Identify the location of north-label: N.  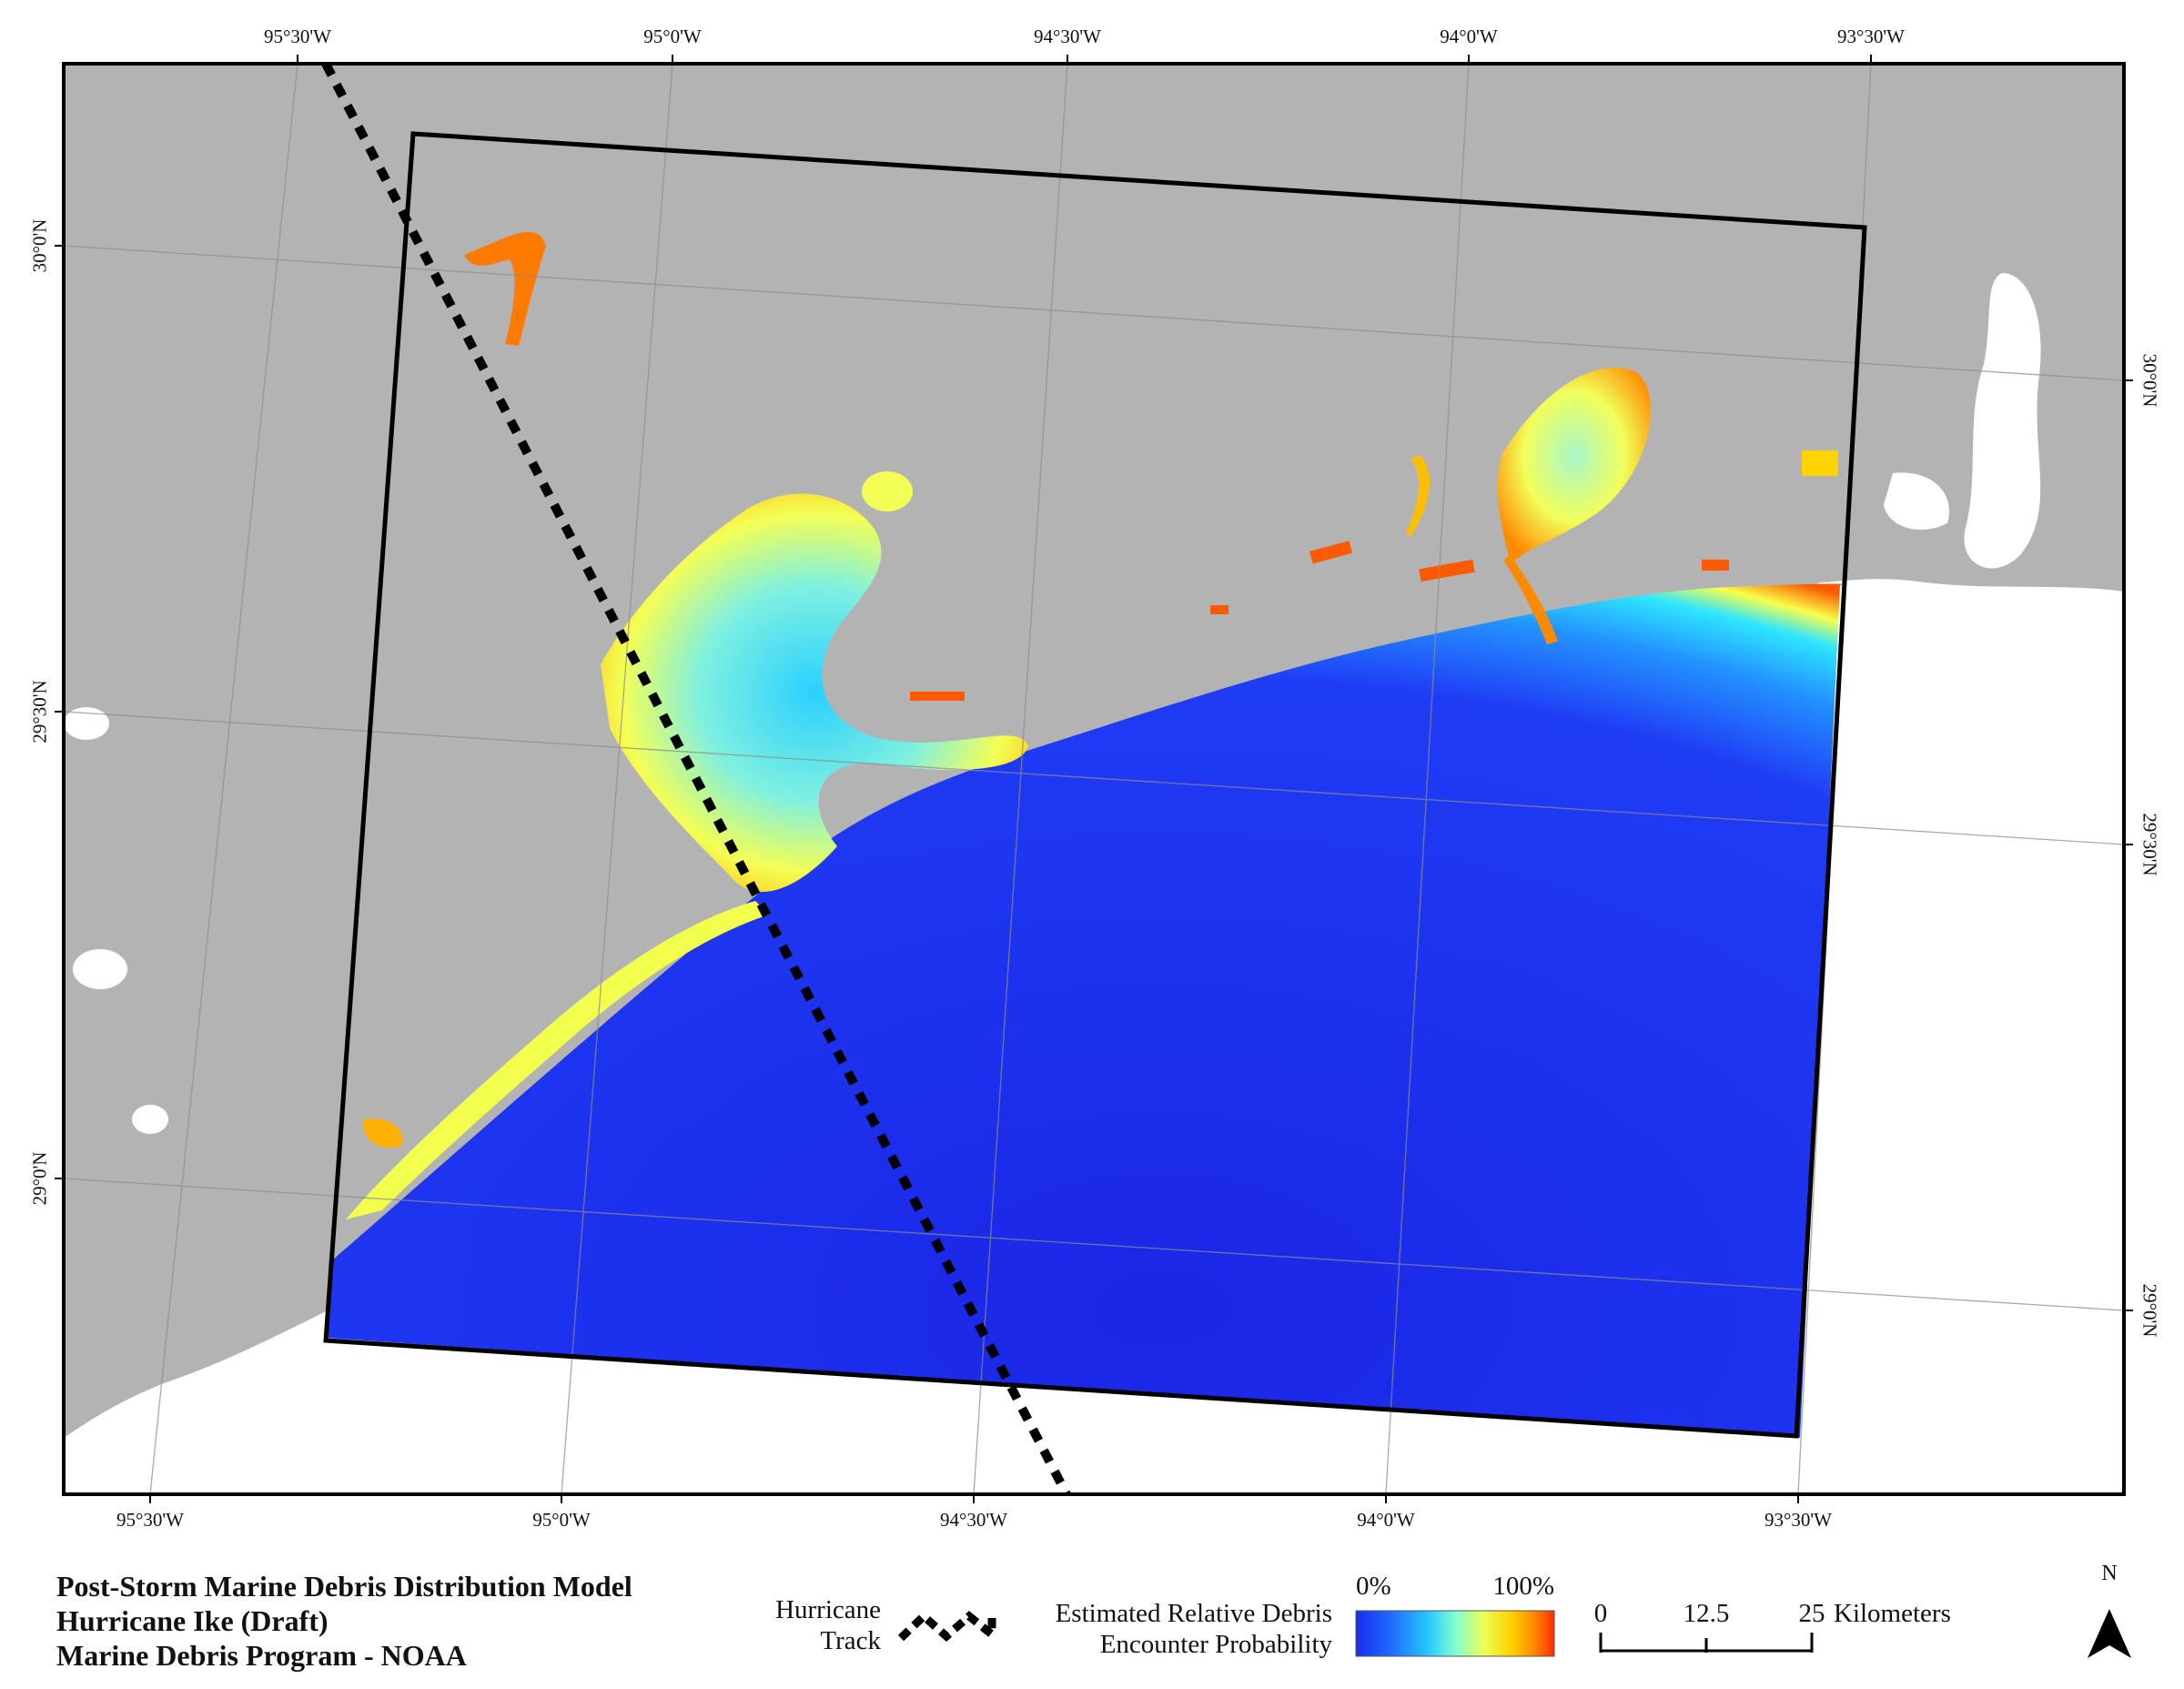
(2110, 1573).